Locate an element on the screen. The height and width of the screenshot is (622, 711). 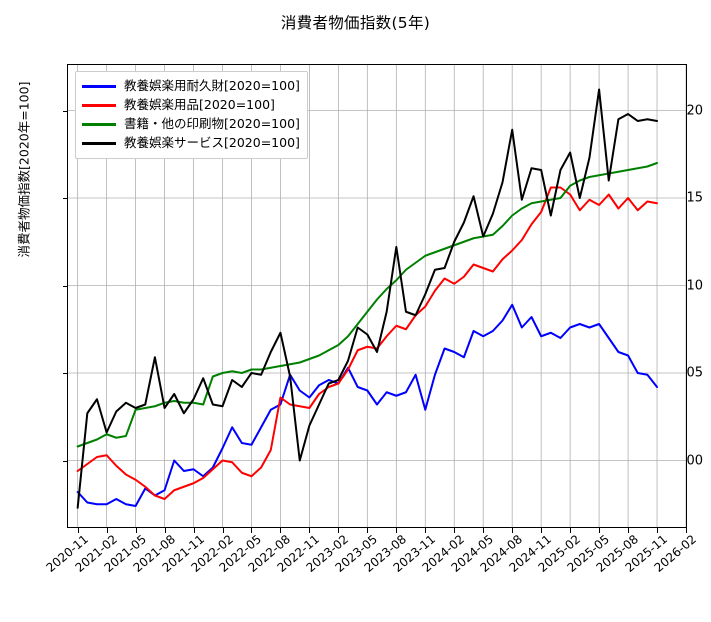
legend-item-label: 教養娯楽用耐久財[2020=100] is located at coordinates (212, 86).